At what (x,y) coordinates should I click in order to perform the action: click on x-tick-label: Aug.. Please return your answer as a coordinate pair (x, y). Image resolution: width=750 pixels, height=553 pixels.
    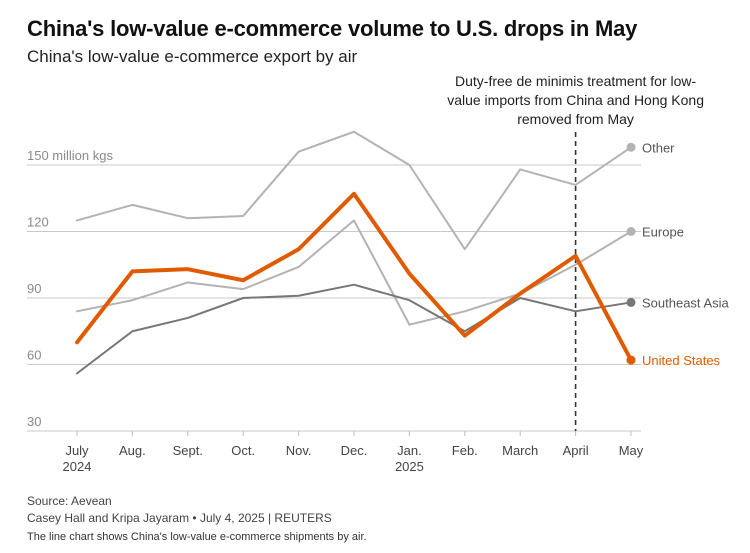
    Looking at the image, I should click on (132, 450).